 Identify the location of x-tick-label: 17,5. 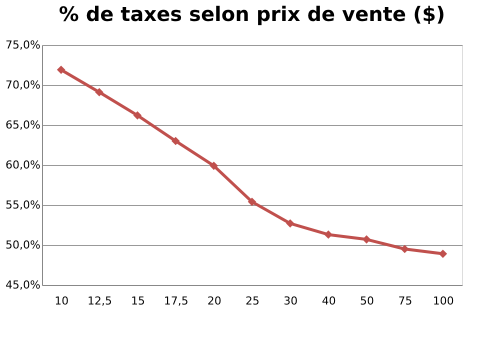
(176, 301).